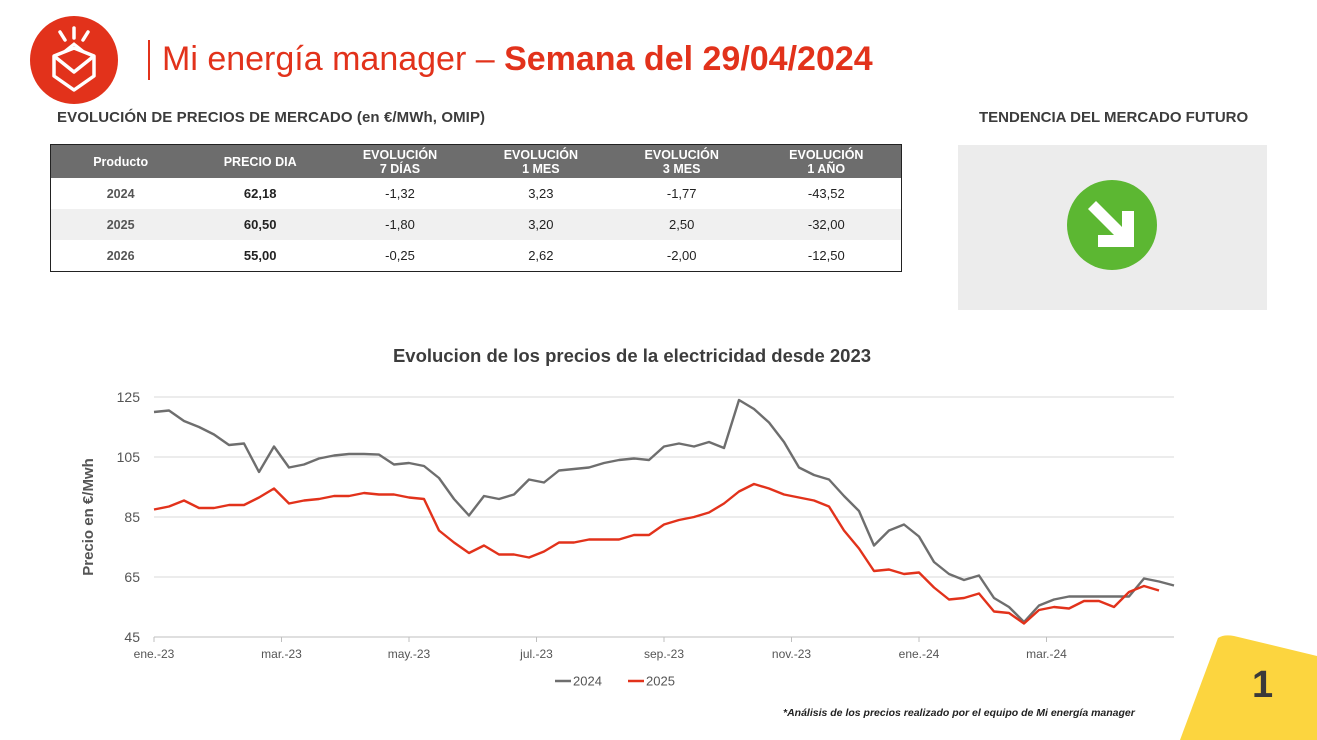  I want to click on cell-producto: 2026, so click(120, 255).